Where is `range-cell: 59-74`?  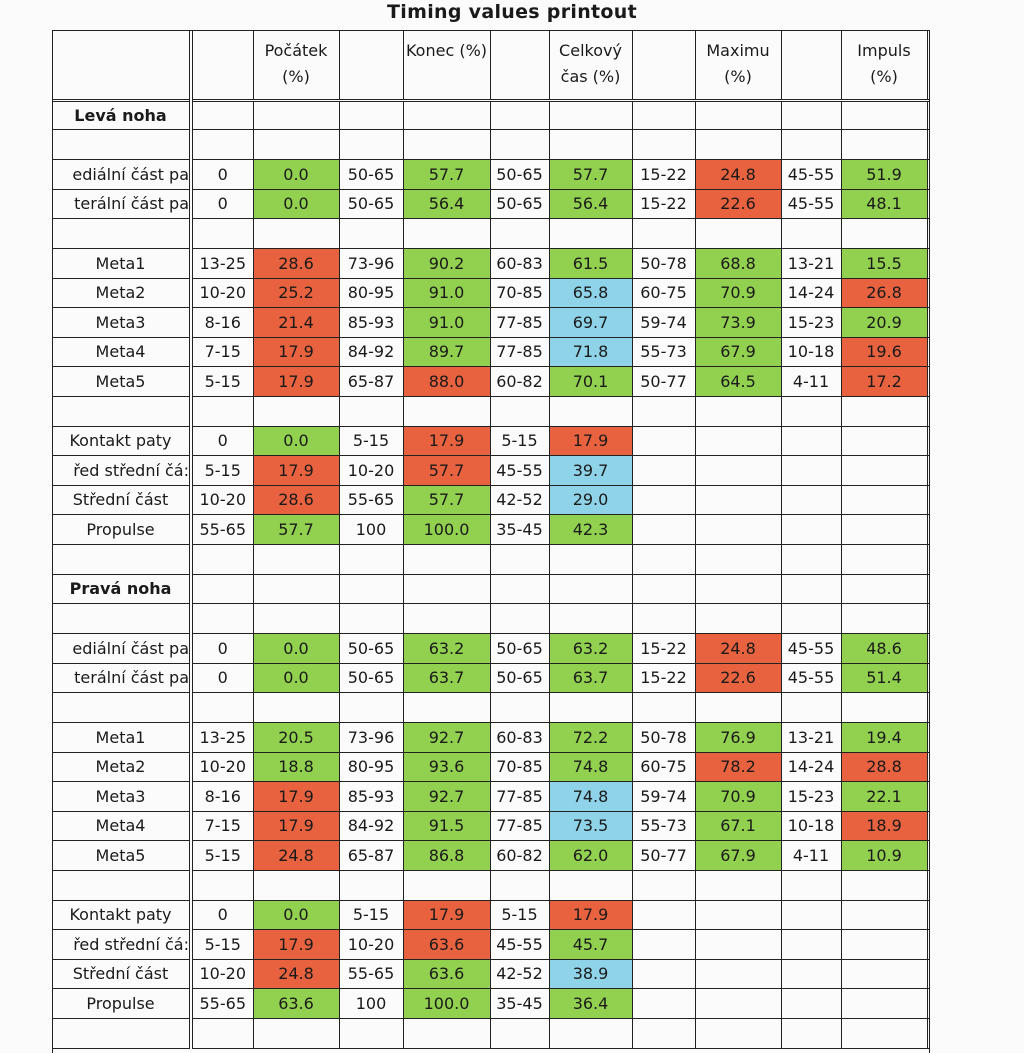
range-cell: 59-74 is located at coordinates (663, 796).